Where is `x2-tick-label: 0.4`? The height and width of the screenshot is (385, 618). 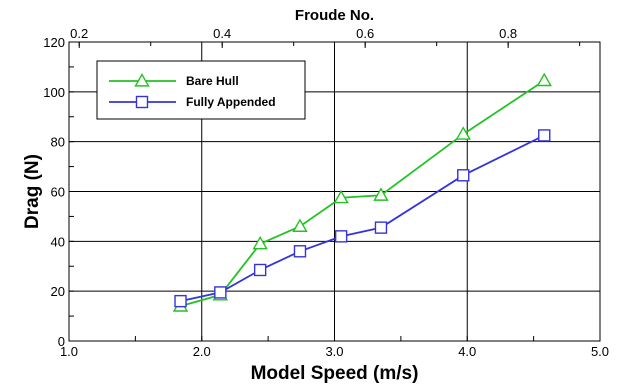
x2-tick-label: 0.4 is located at coordinates (222, 33).